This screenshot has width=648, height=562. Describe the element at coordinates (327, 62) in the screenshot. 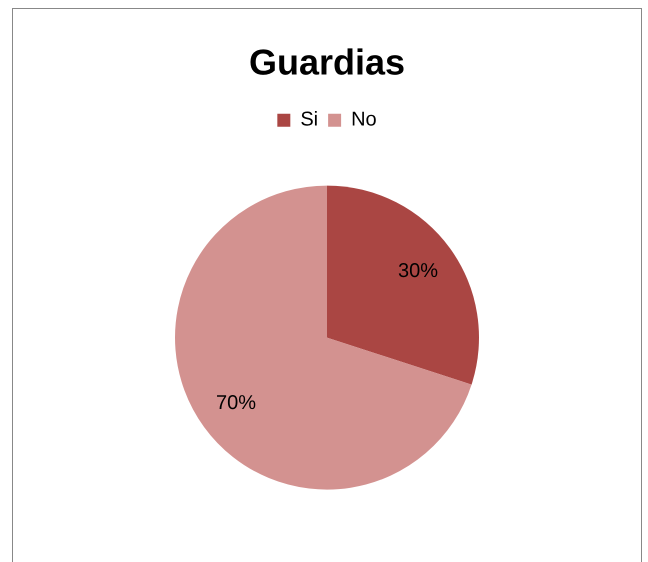

I see `chart-title: Guardias` at that location.